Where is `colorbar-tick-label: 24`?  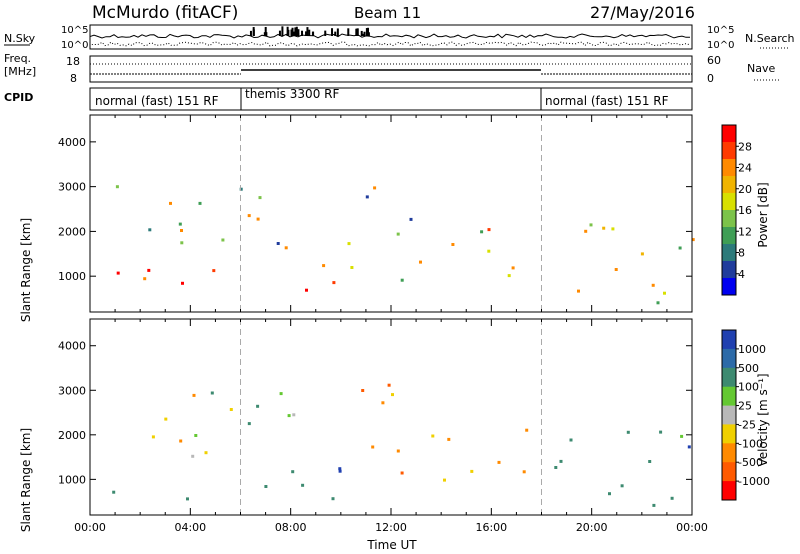
colorbar-tick-label: 24 is located at coordinates (745, 168).